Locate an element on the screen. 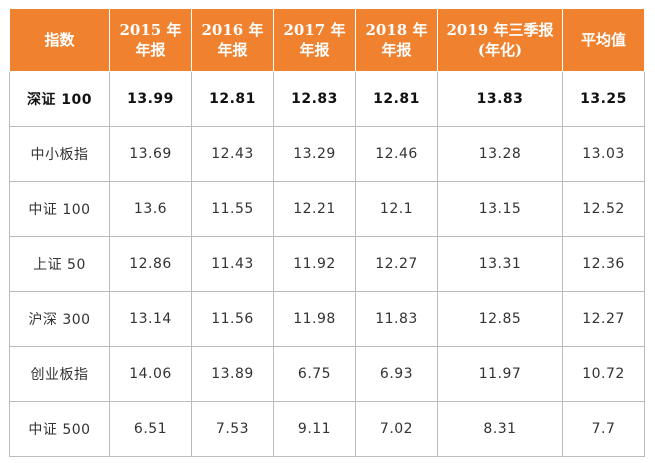 Image resolution: width=655 pixels, height=463 pixels. index-name-cell: 中证 500 is located at coordinates (59, 429).